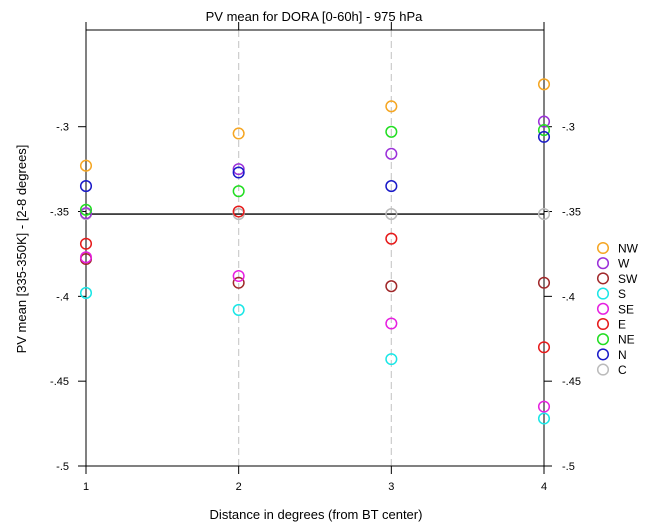 This screenshot has width=651, height=523. What do you see at coordinates (603, 369) in the screenshot?
I see `legend-marker-c` at bounding box center [603, 369].